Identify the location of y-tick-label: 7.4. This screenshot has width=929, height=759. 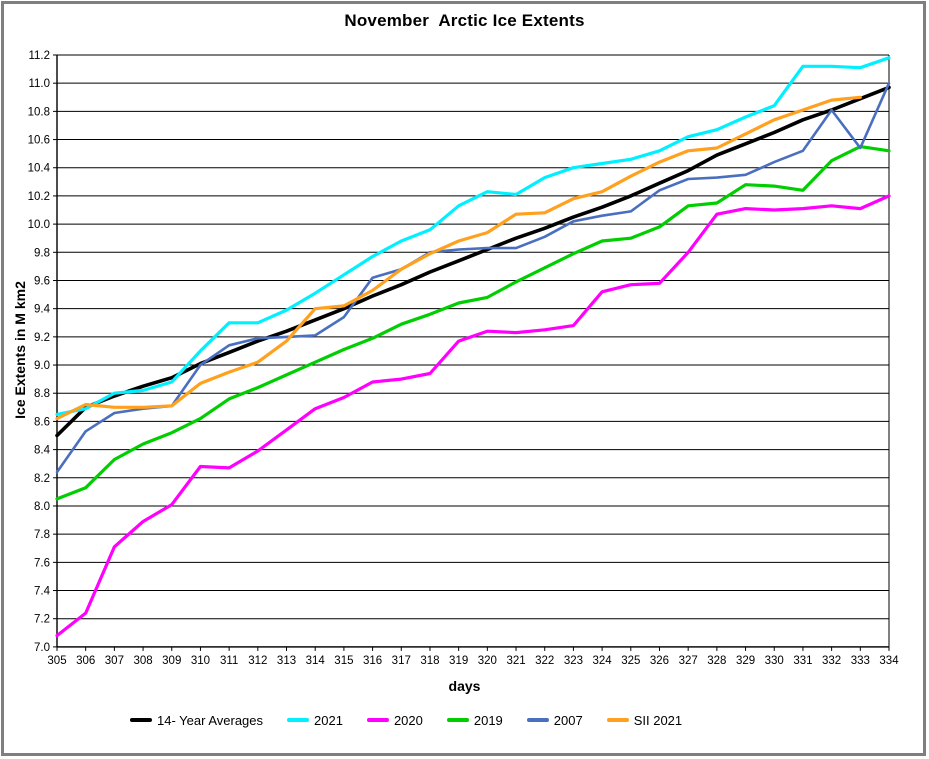
(42, 592).